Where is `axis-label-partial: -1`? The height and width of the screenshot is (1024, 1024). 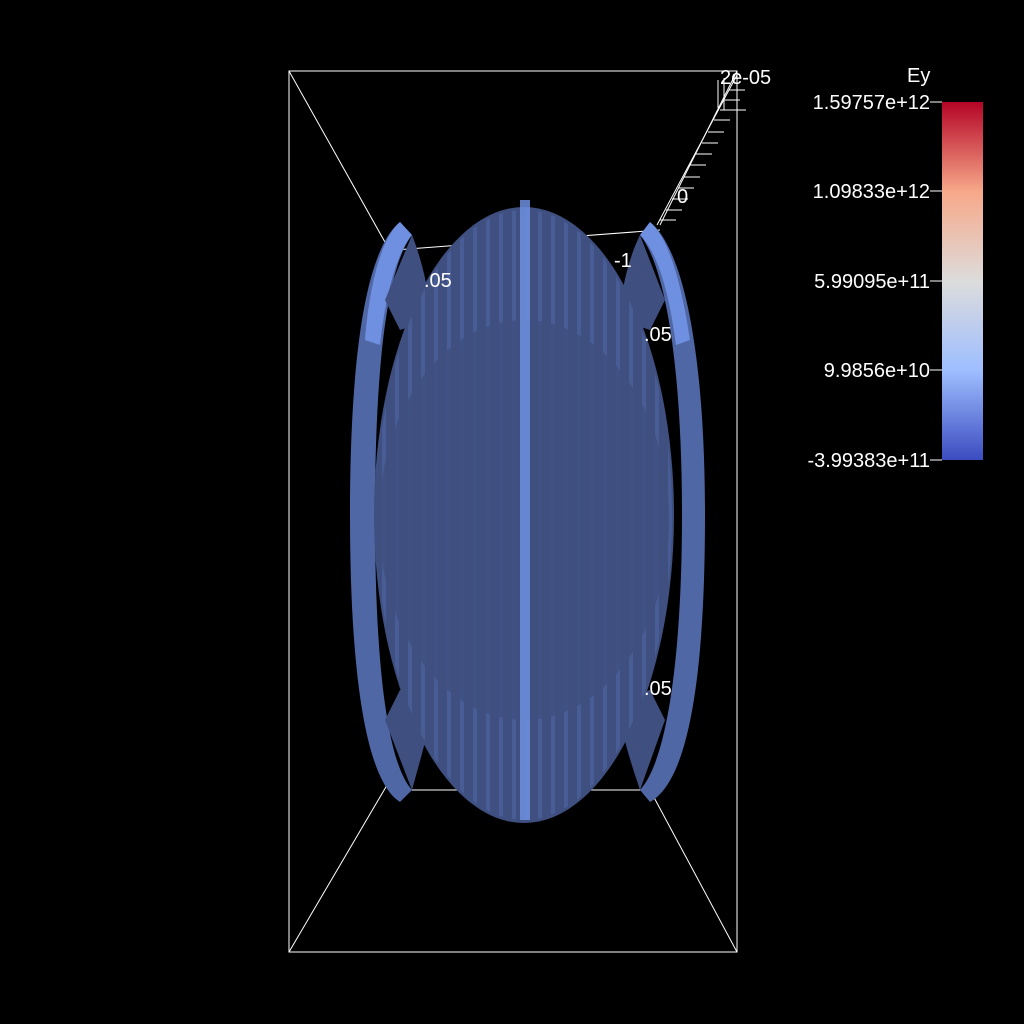
axis-label-partial: -1 is located at coordinates (623, 261).